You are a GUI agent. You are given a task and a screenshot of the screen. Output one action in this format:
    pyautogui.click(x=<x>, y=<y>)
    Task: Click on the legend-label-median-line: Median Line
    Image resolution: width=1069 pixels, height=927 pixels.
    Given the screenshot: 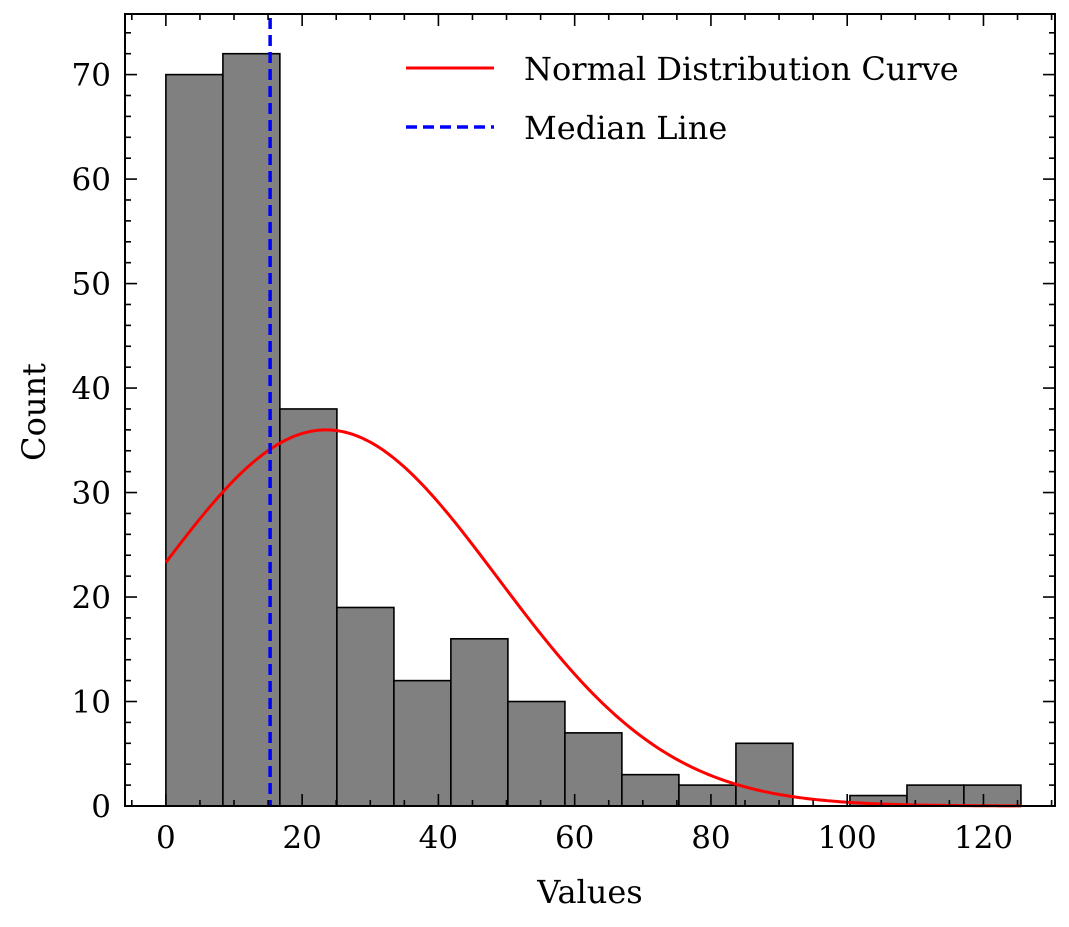 What is the action you would take?
    pyautogui.click(x=625, y=128)
    